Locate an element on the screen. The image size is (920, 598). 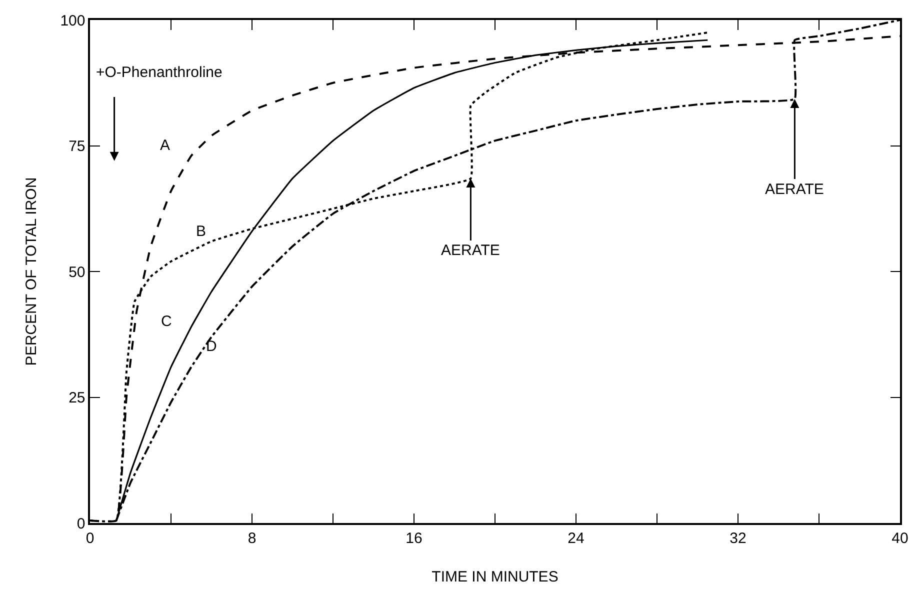
x-tick-label: 16 is located at coordinates (414, 538).